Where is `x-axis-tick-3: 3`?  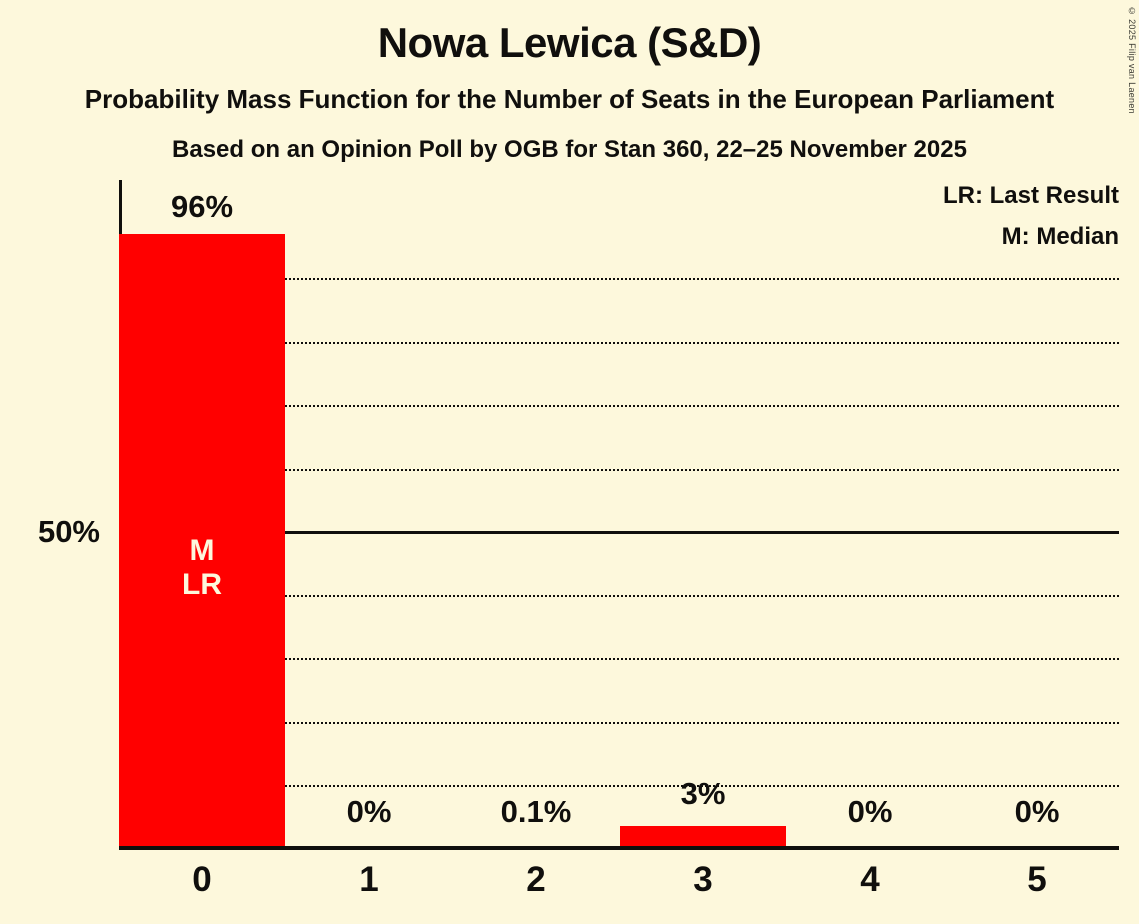
x-axis-tick-3: 3 is located at coordinates (703, 879).